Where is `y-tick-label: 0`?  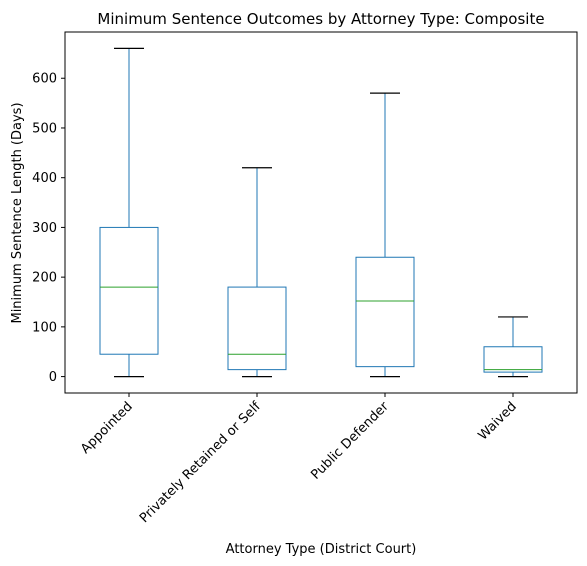 y-tick-label: 0 is located at coordinates (53, 377).